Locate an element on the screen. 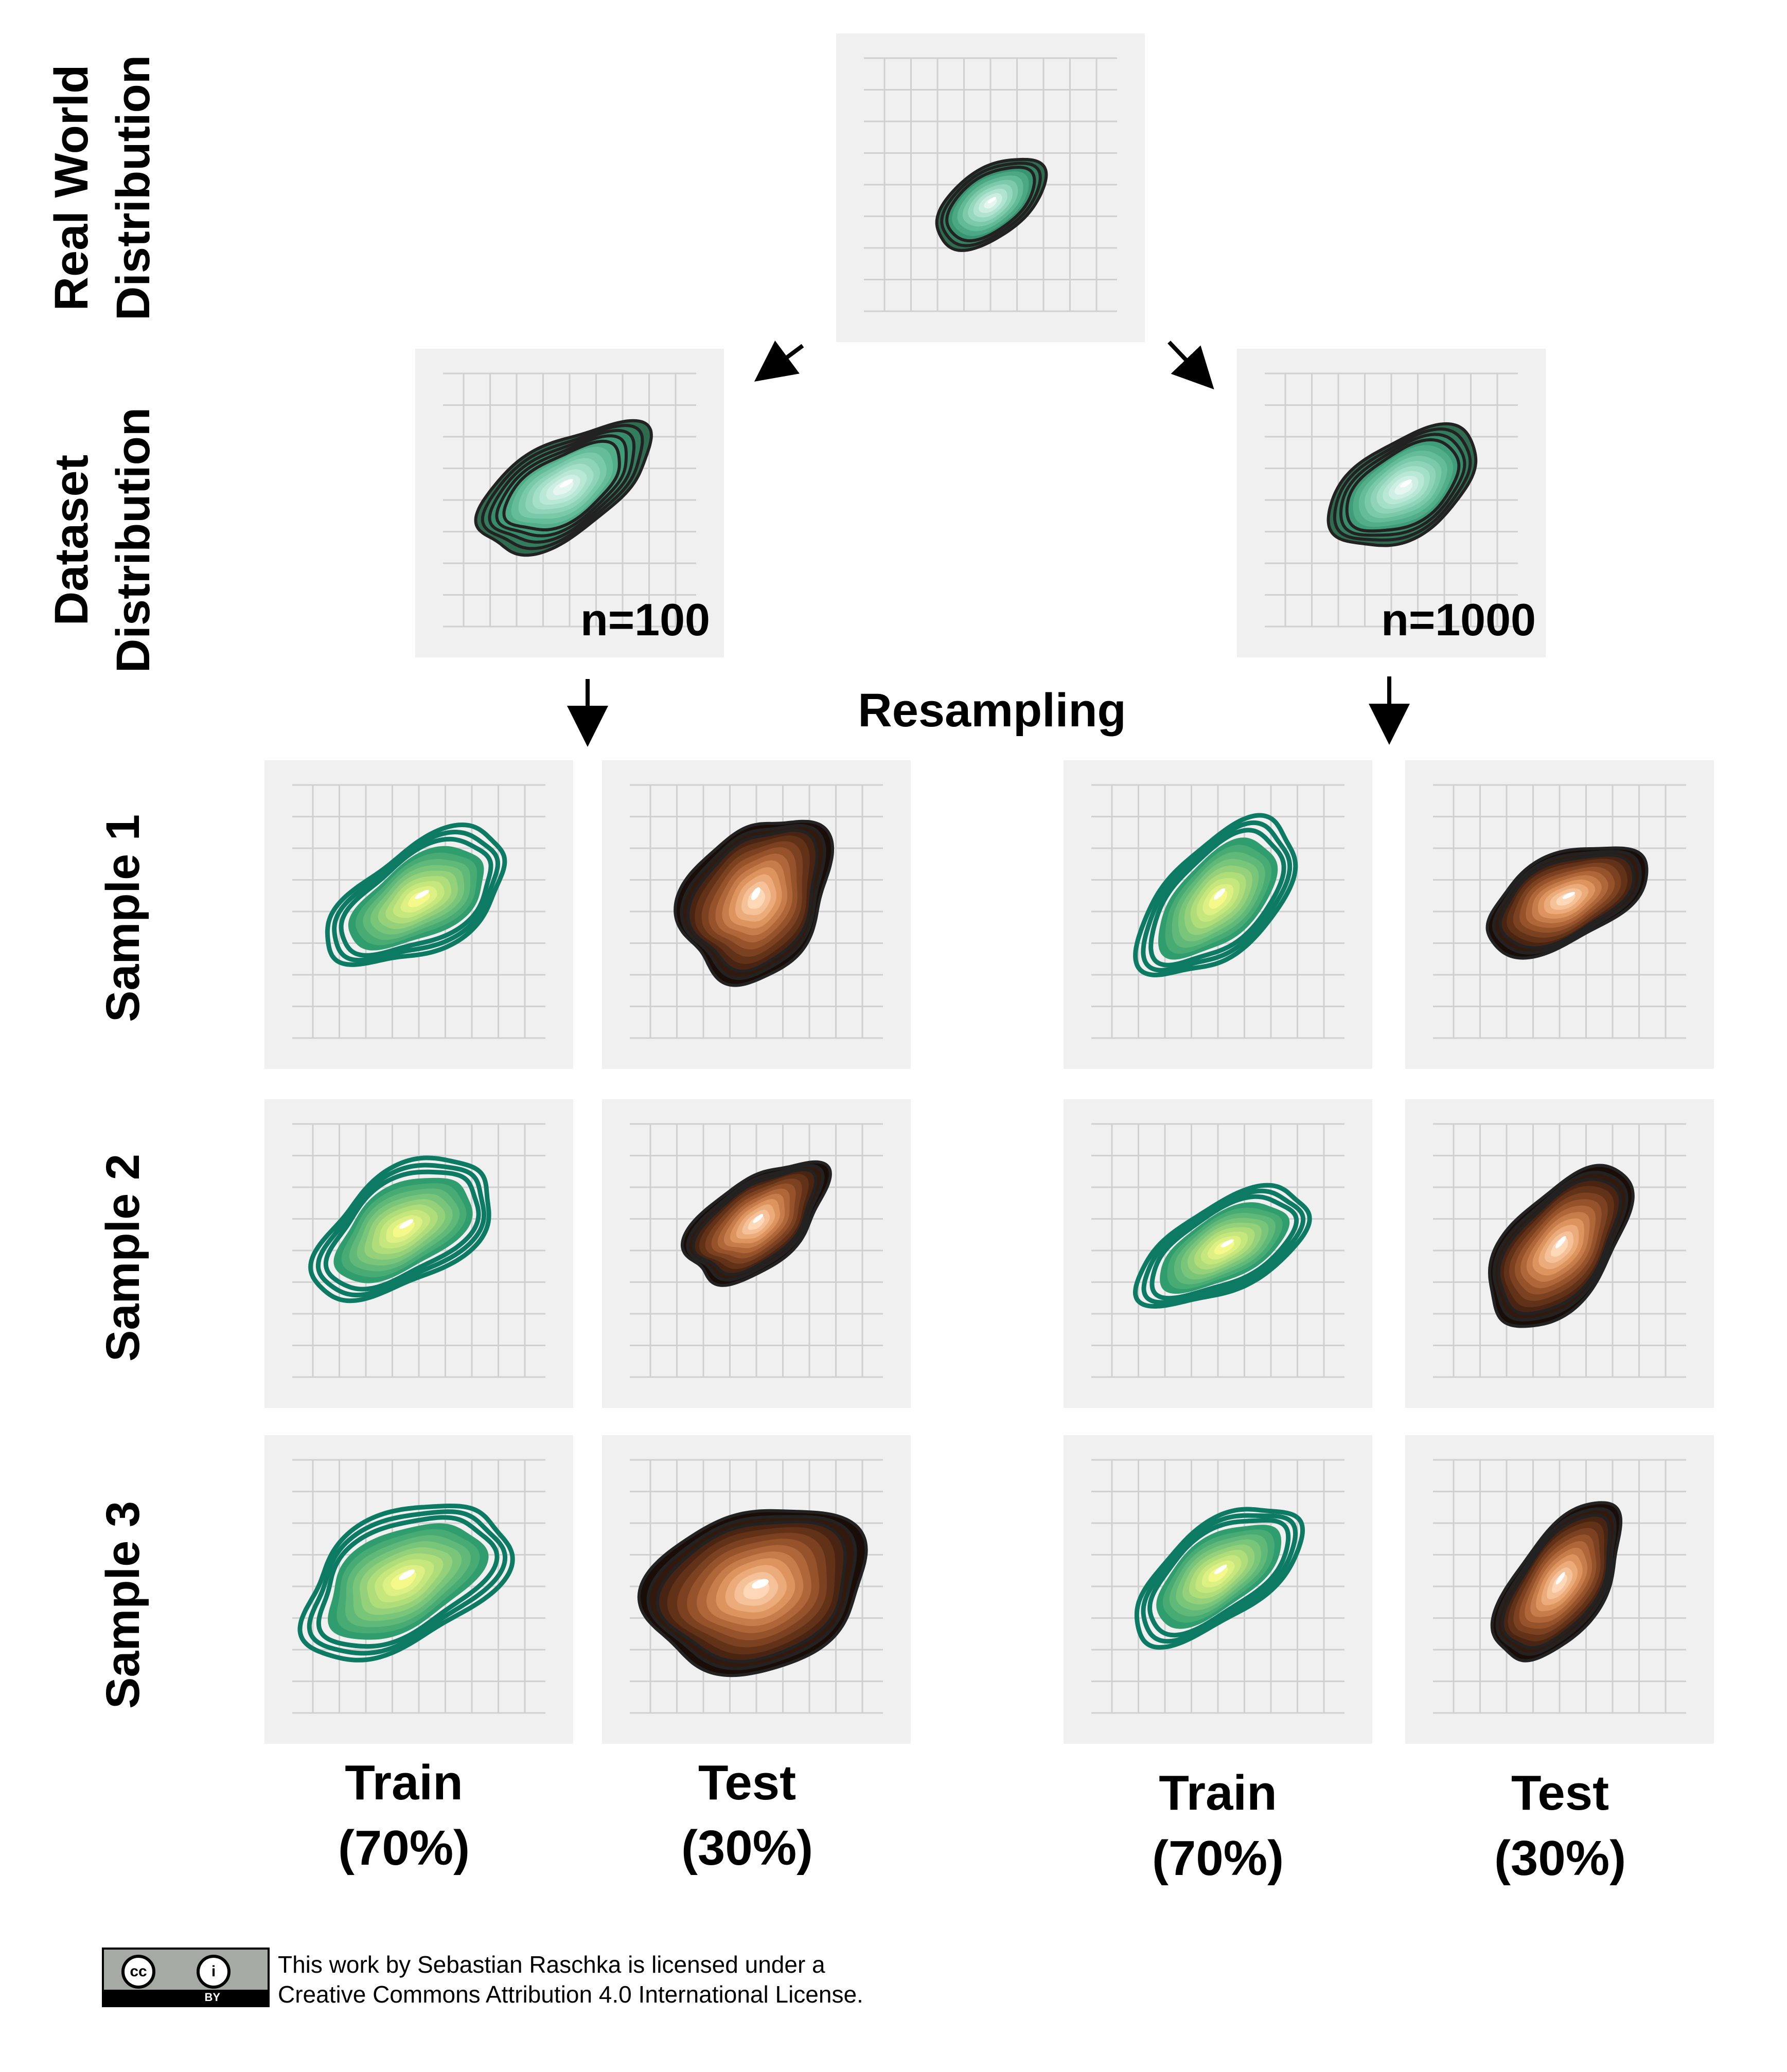 The image size is (1787, 2072). arrow-real-to-dataset-right is located at coordinates (1190, 365).